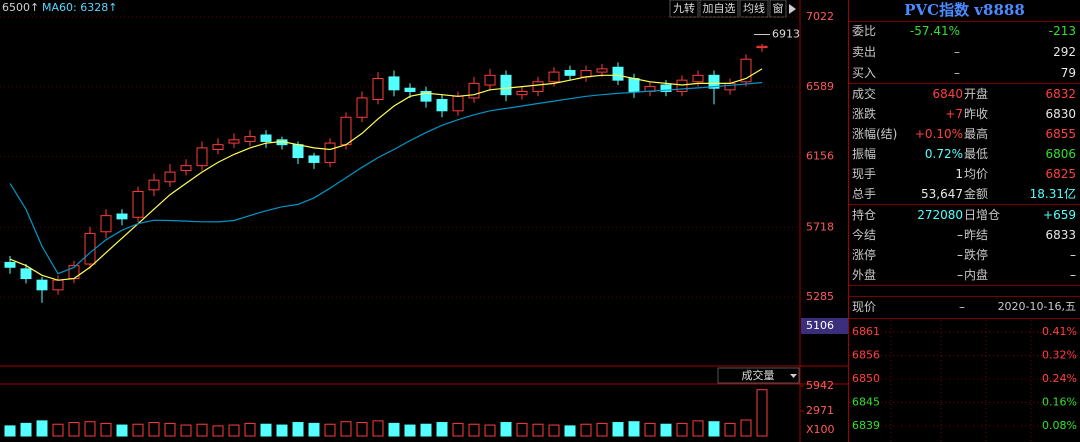  I want to click on button: 加自选, so click(719, 8).